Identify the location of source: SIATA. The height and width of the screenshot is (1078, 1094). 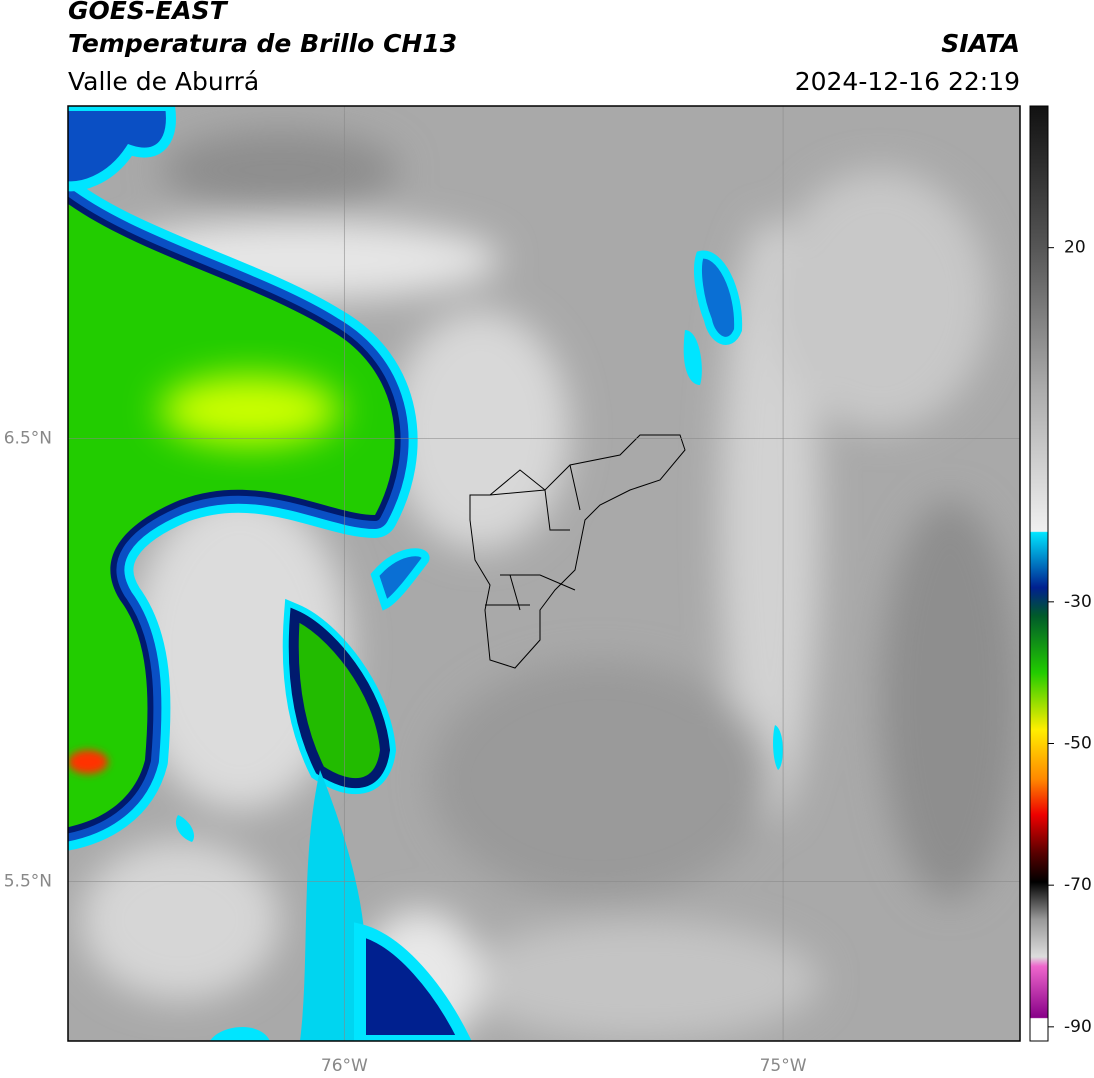
(980, 43).